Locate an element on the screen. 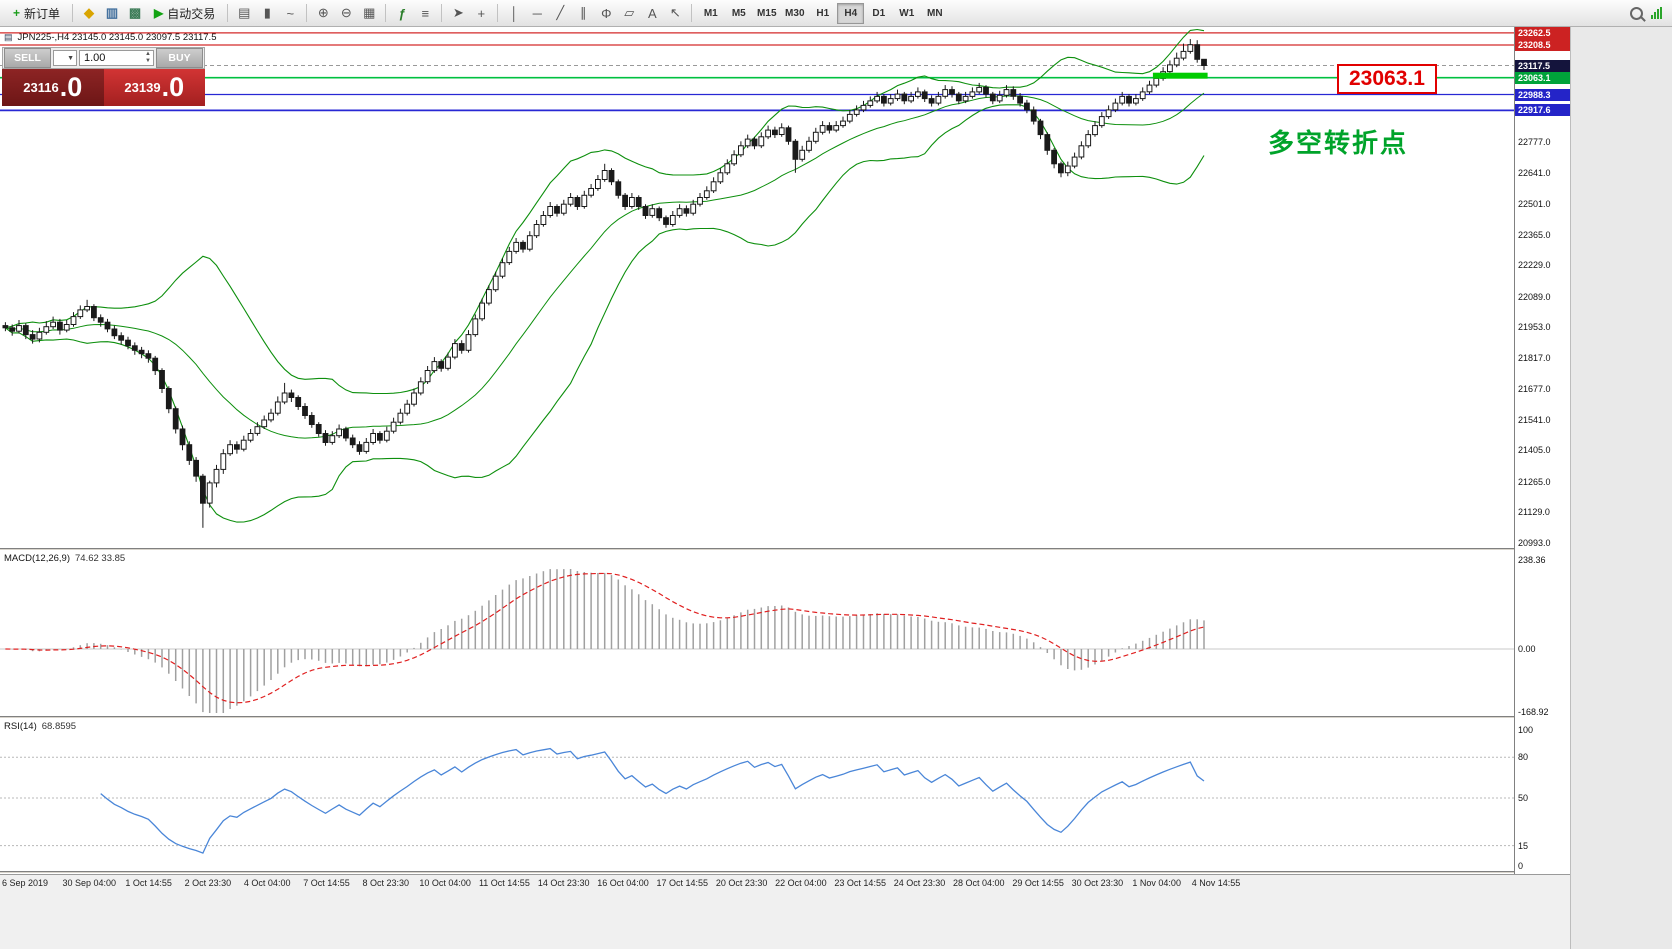 This screenshot has width=1672, height=949. sell-button: SELL is located at coordinates (27, 58).